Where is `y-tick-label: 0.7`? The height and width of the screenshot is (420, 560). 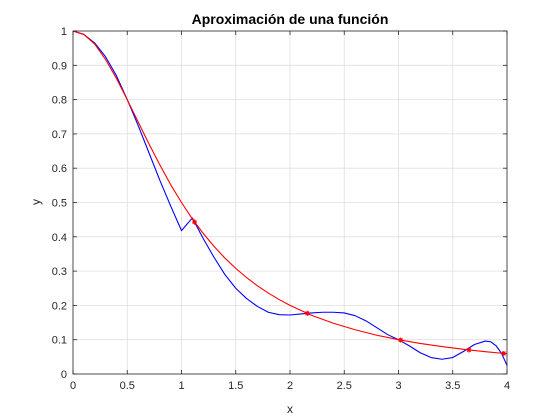
y-tick-label: 0.7 is located at coordinates (59, 135).